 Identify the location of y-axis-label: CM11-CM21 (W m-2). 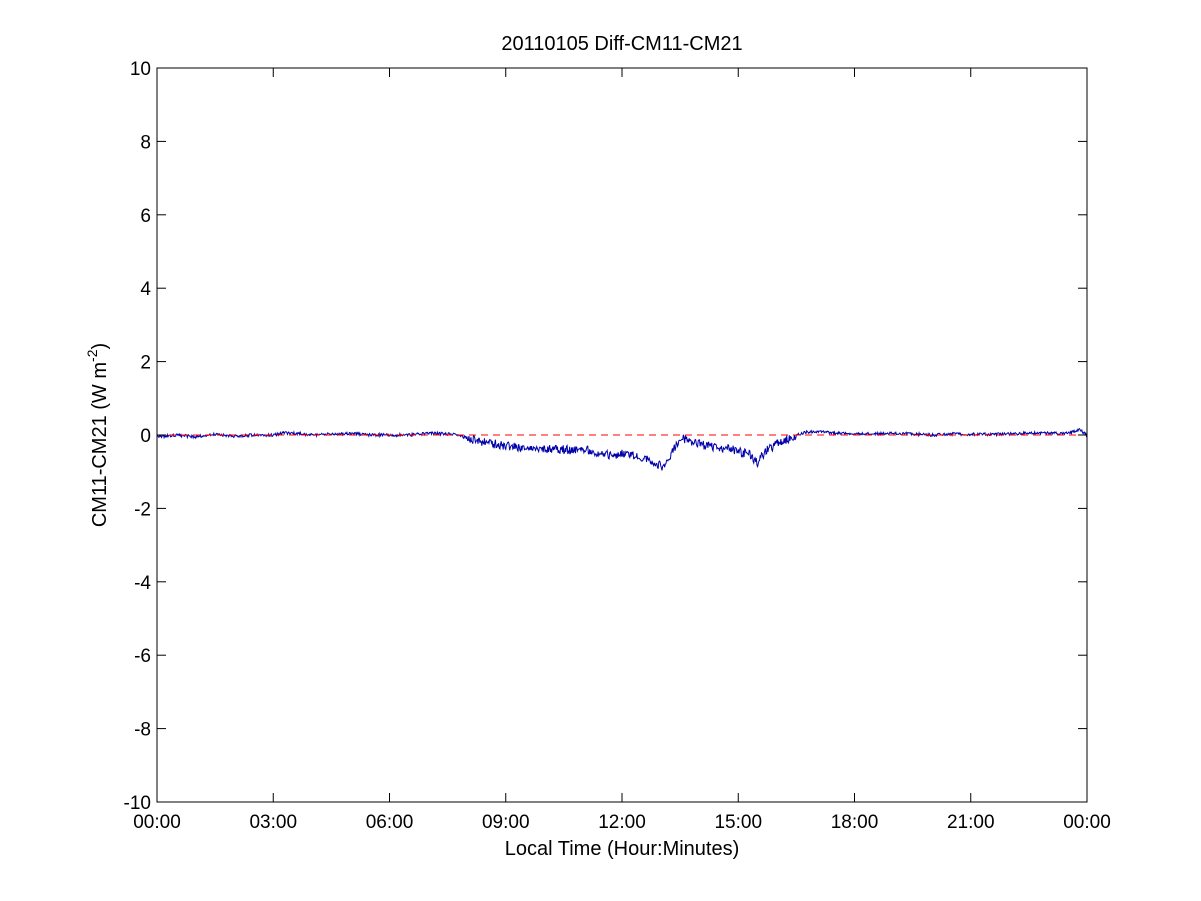
(97, 435).